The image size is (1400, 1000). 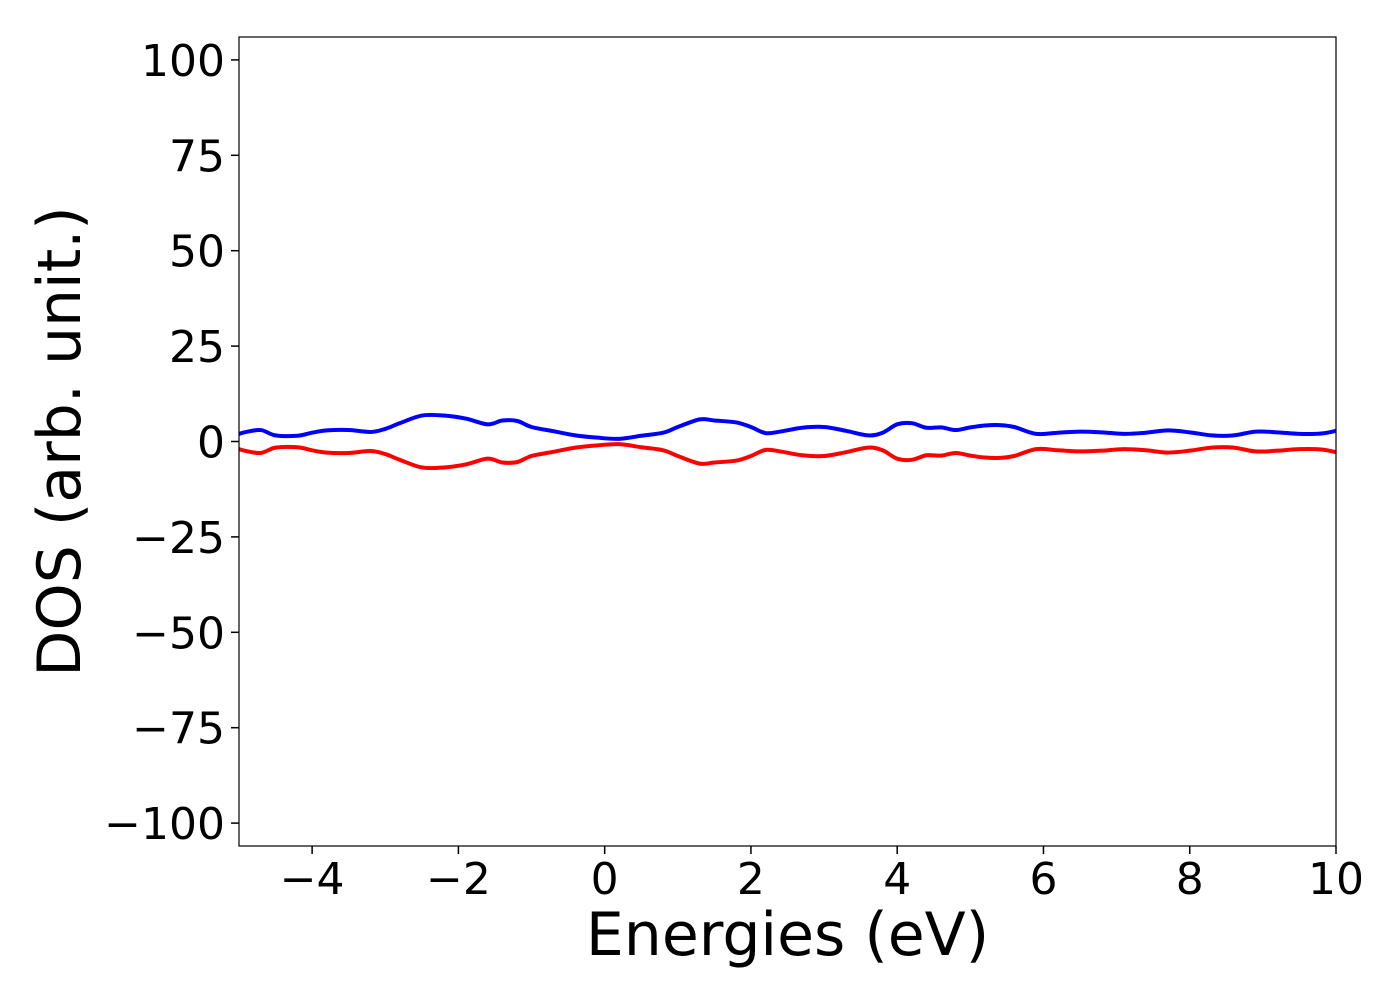 I want to click on y-axis: 100 75 50 25 0 −25 −50 −75 −100, so click(x=171, y=443).